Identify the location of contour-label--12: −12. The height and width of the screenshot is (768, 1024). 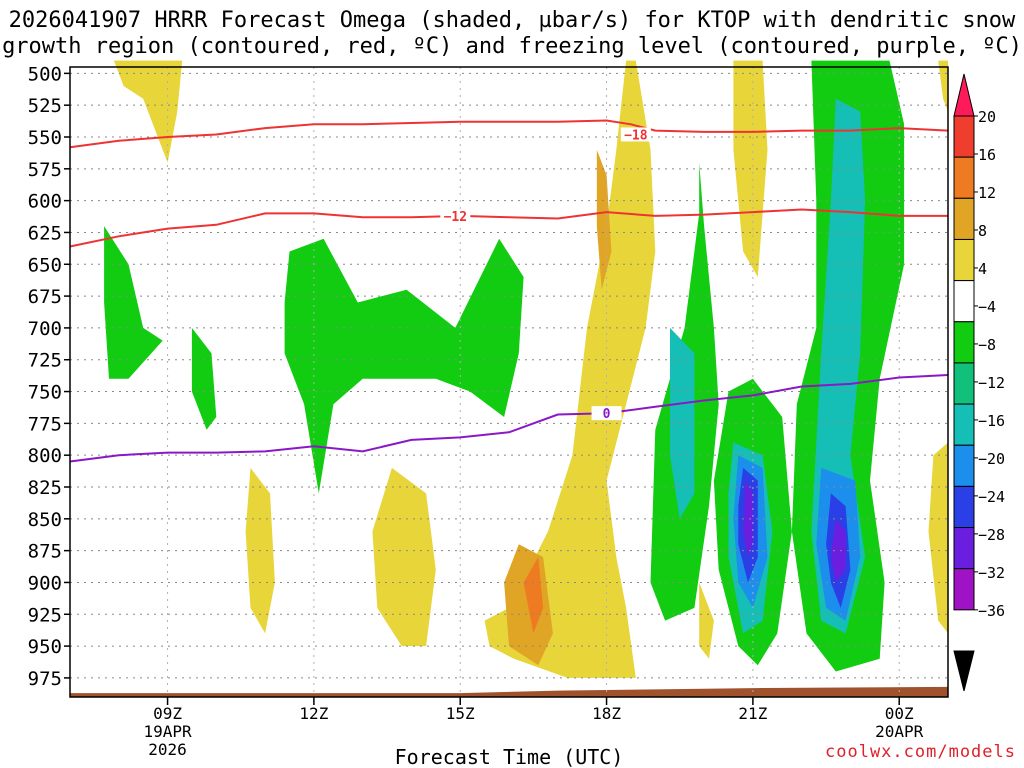
(455, 217).